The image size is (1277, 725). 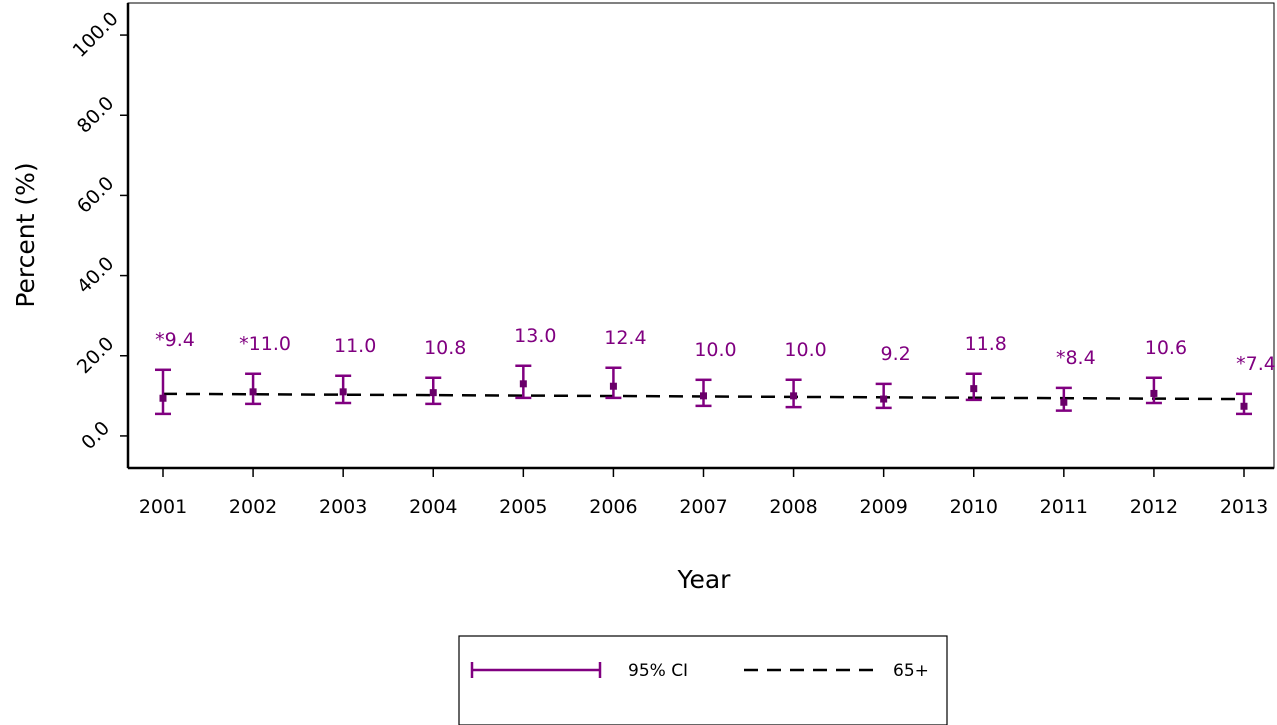 What do you see at coordinates (704, 579) in the screenshot?
I see `x-axis-title: Year` at bounding box center [704, 579].